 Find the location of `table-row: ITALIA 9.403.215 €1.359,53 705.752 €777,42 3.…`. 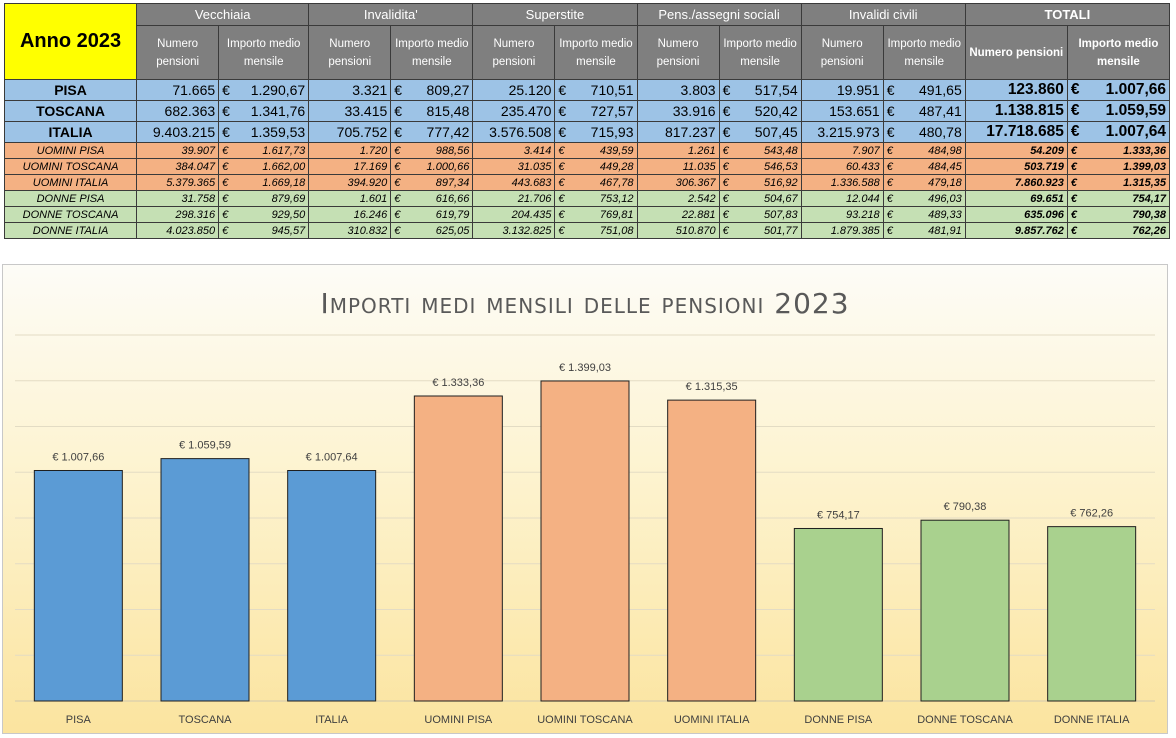

table-row: ITALIA 9.403.215 €1.359,53 705.752 €777,42 3.… is located at coordinates (587, 132).